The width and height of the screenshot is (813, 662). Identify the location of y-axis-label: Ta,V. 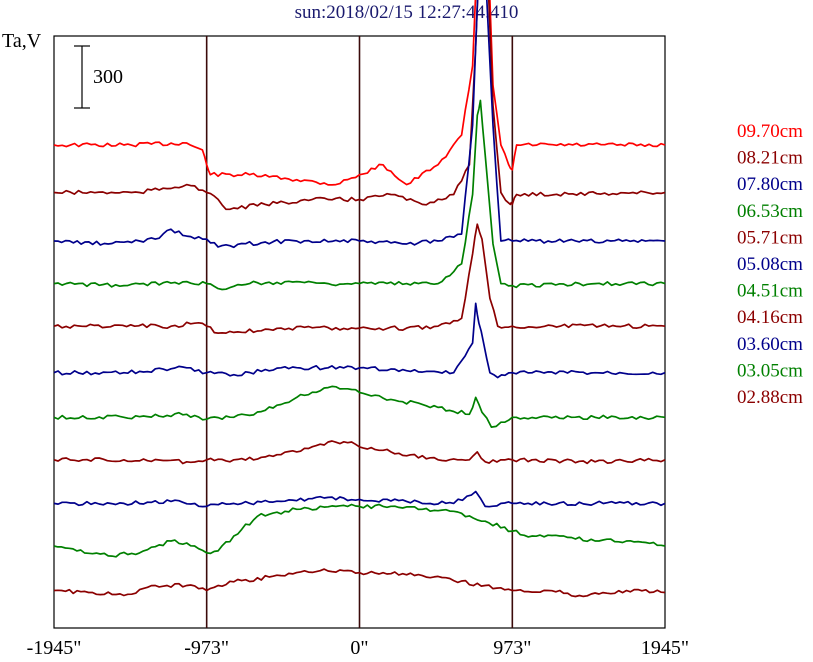
(22, 41).